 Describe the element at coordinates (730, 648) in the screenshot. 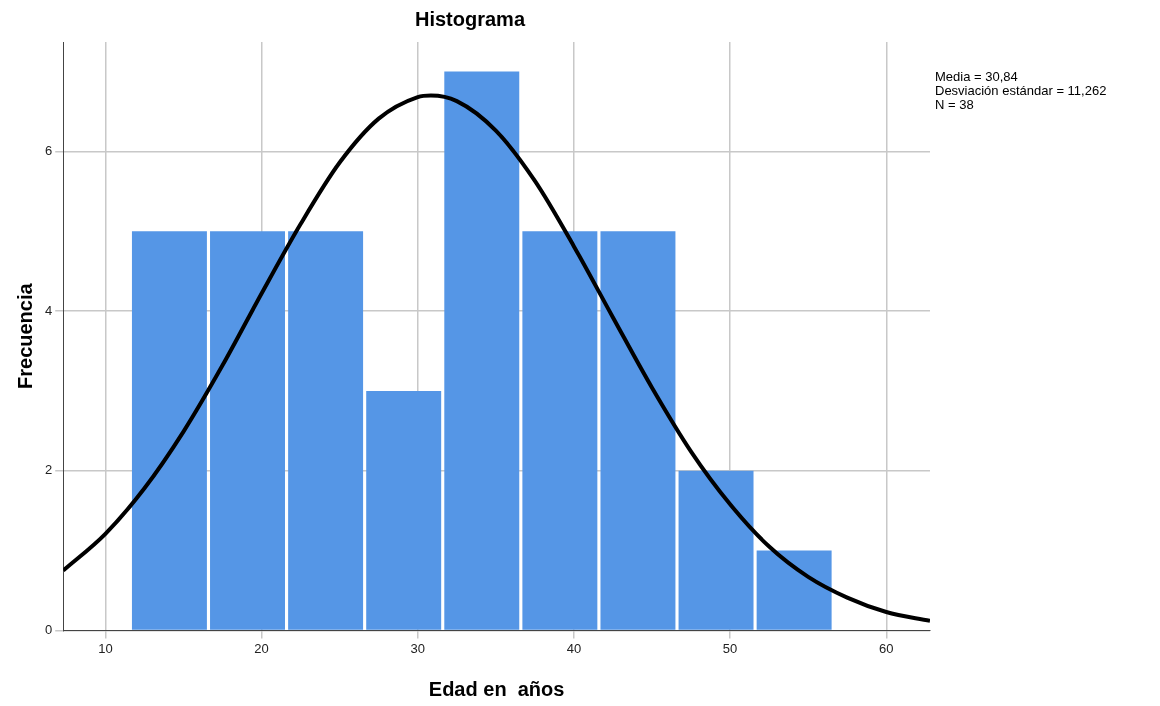

I see `x-tick-label: 50` at that location.